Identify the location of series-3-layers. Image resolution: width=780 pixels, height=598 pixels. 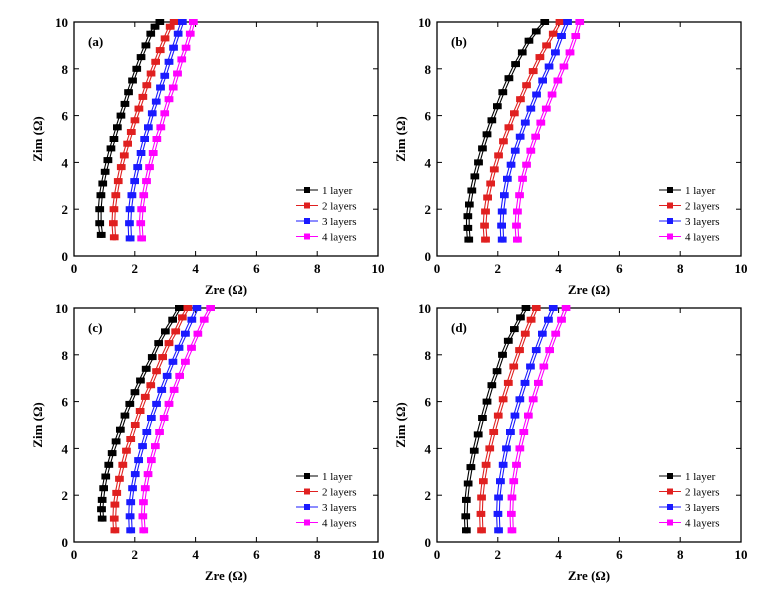
(534, 131).